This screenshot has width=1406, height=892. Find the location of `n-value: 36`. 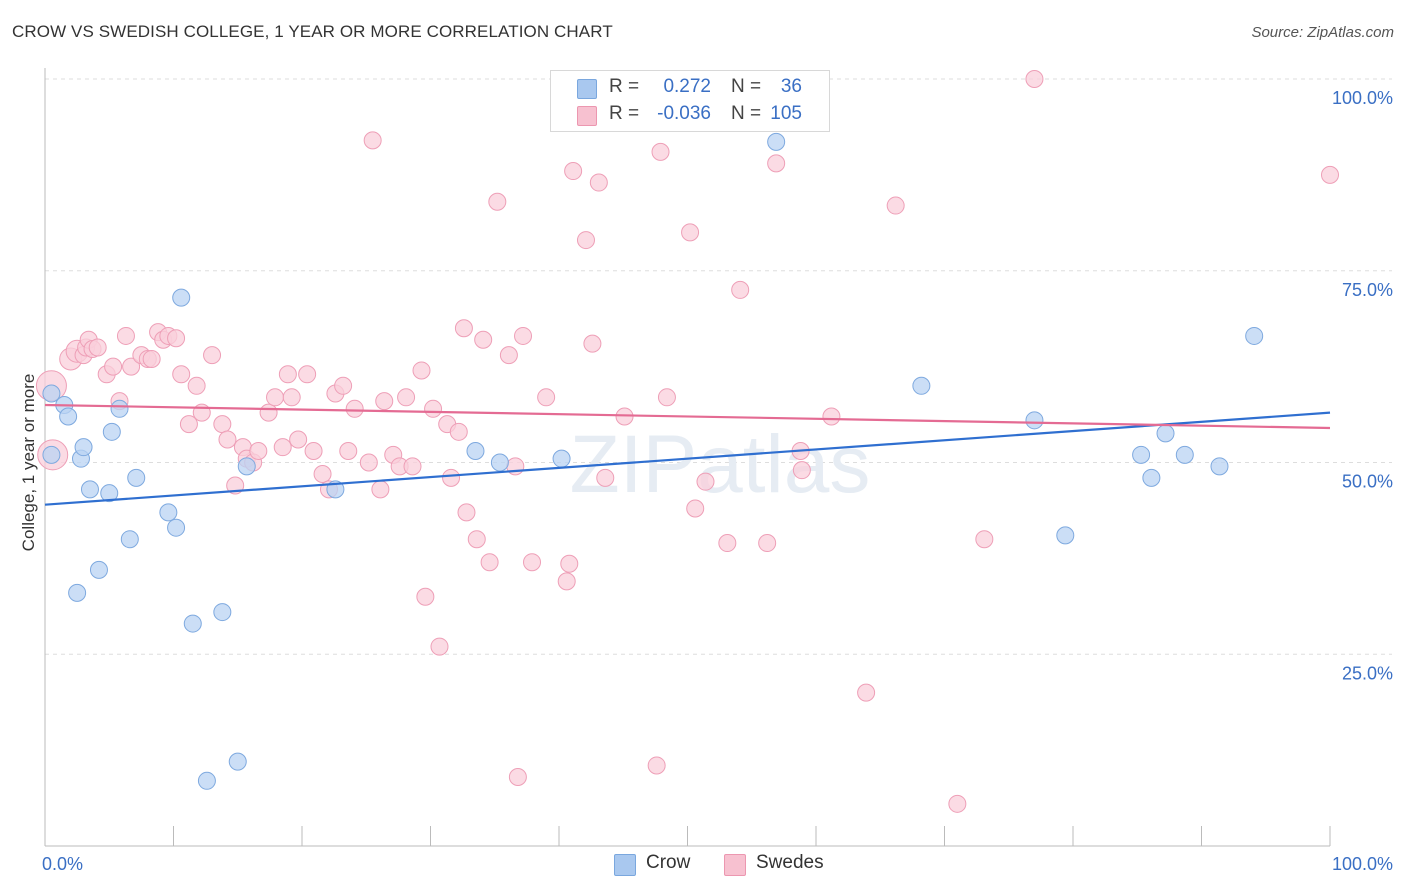

n-value: 36 is located at coordinates (791, 86).